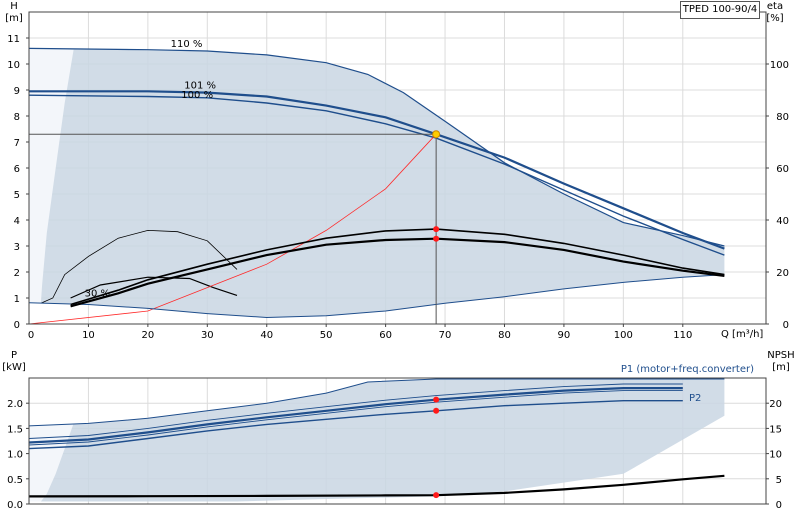  Describe the element at coordinates (17, 273) in the screenshot. I see `head-y-tick-label: 2` at that location.